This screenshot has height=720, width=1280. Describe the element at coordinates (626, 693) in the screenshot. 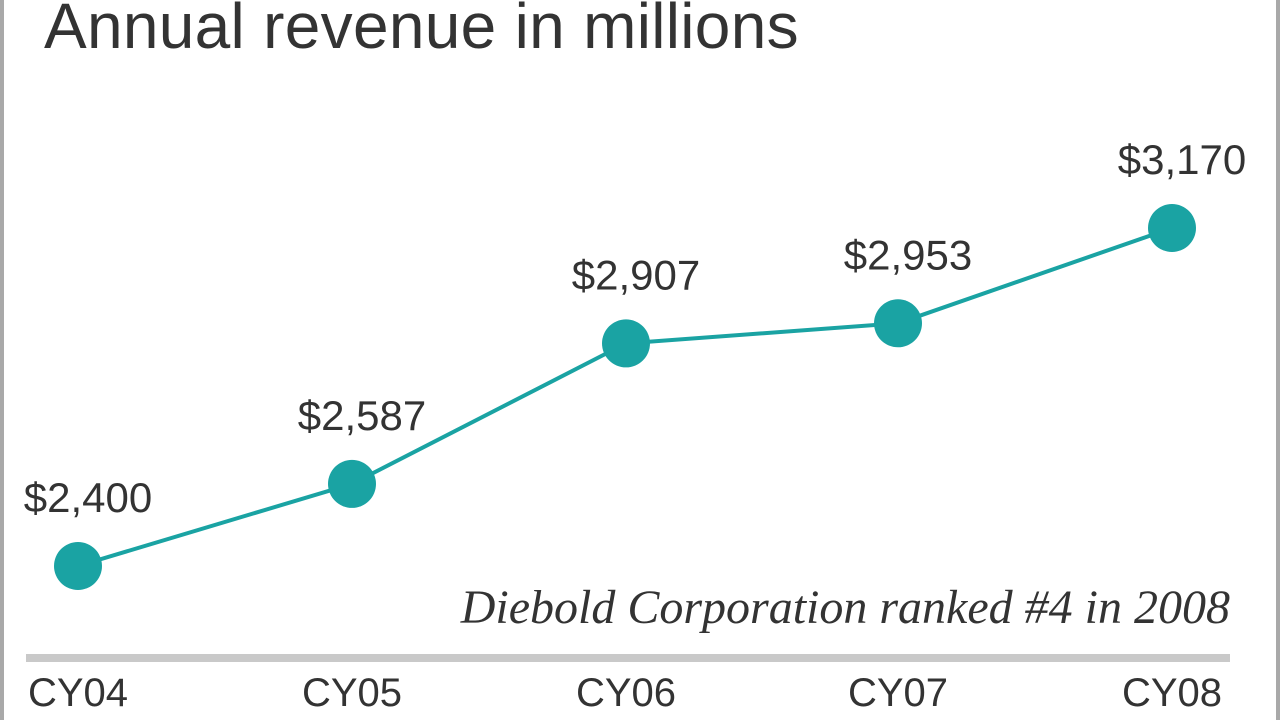

I see `x-tick-label-cy06: CY06` at that location.